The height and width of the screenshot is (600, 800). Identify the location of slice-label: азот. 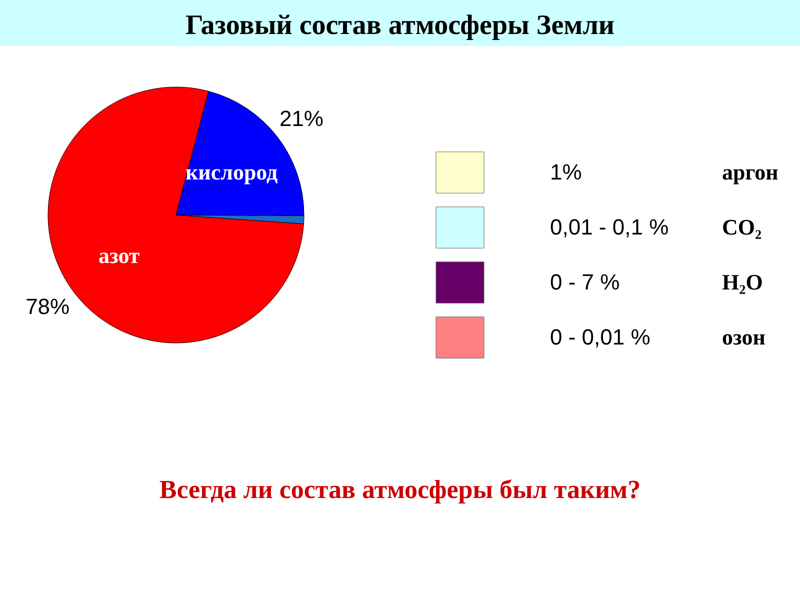
(119, 255).